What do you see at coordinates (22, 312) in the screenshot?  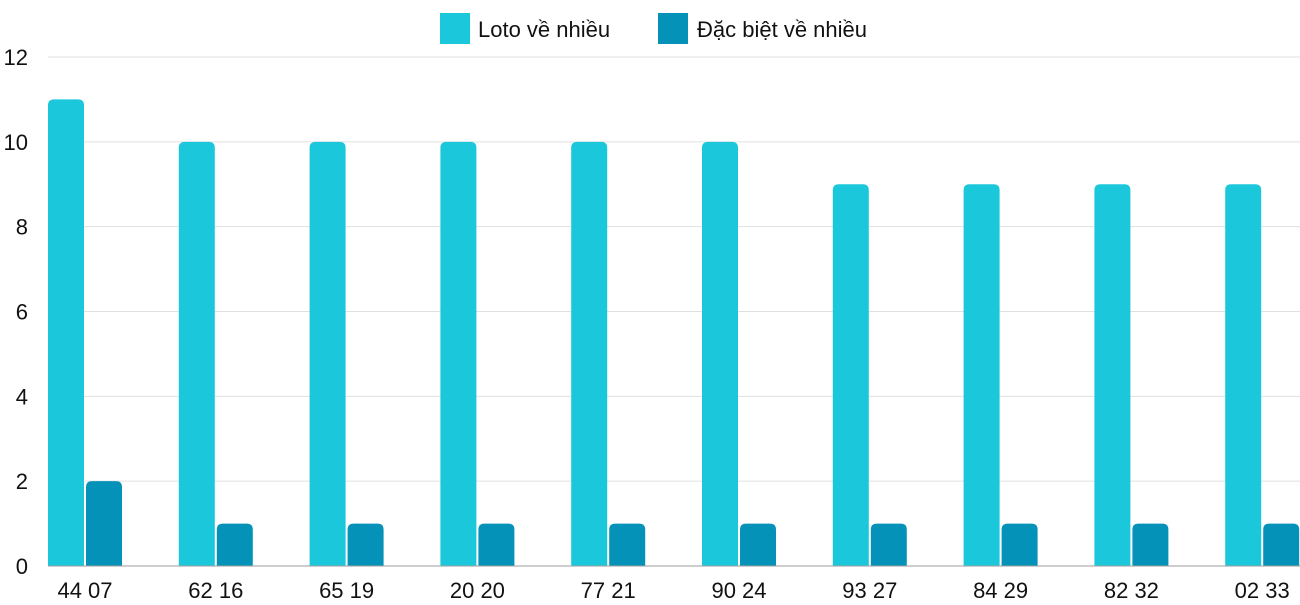 I see `y-tick-label: 6` at bounding box center [22, 312].